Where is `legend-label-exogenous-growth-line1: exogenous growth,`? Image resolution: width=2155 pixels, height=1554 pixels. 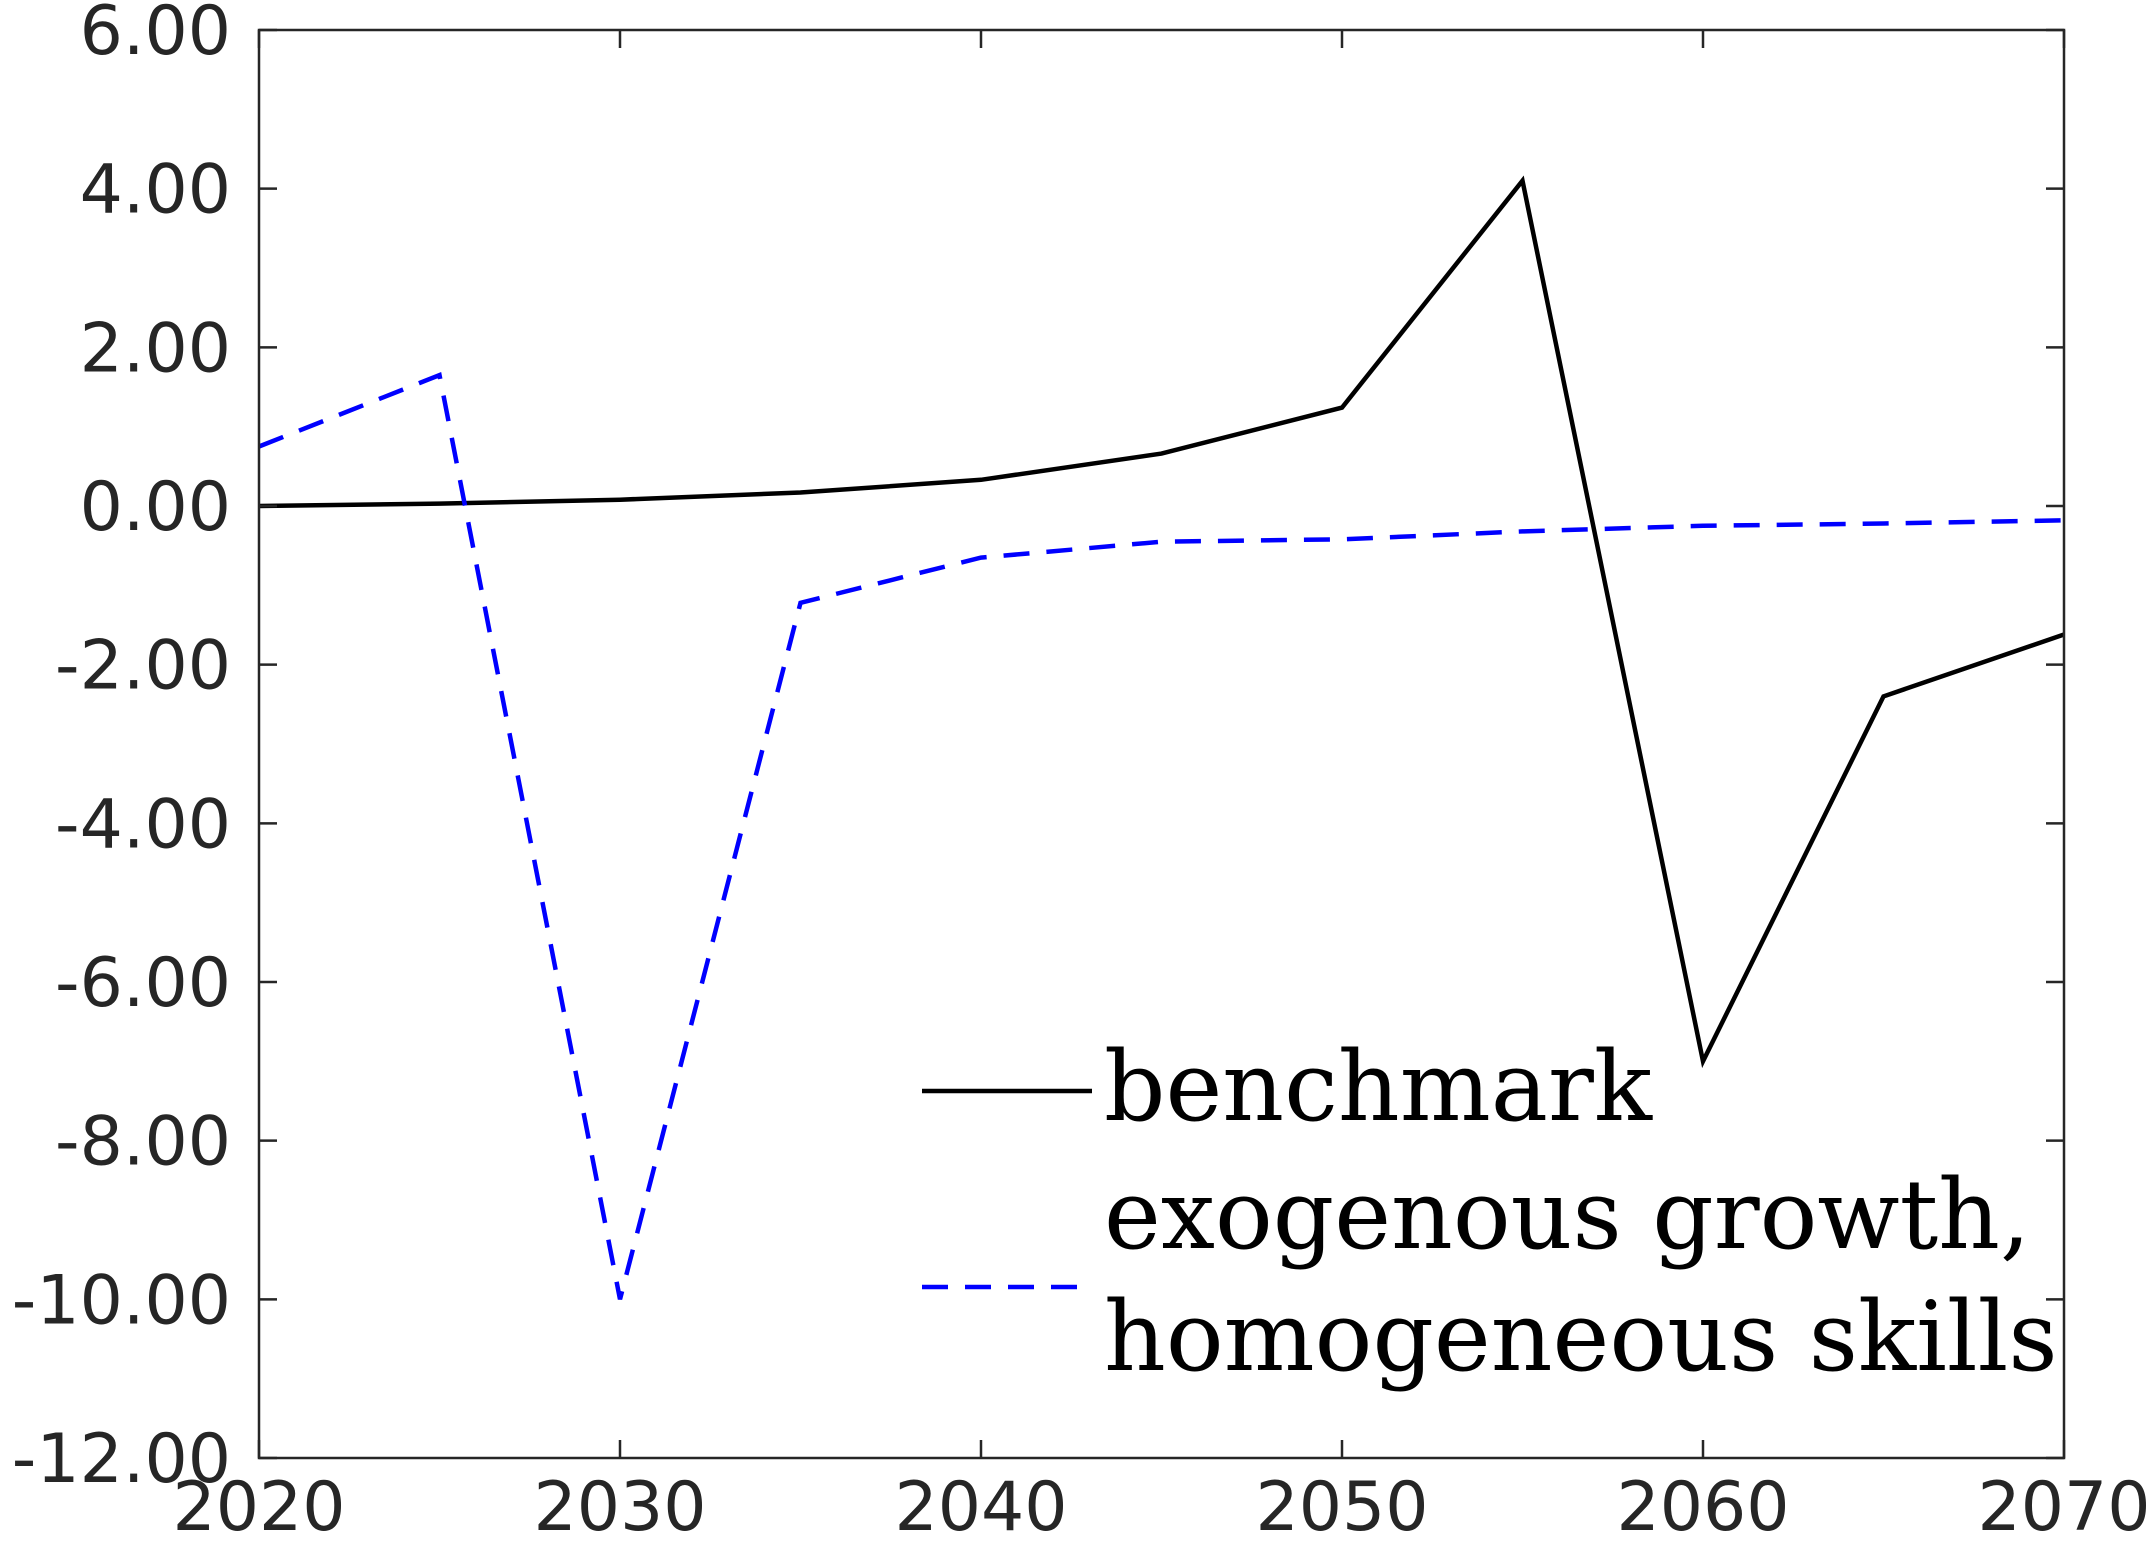
legend-label-exogenous-growth-line1: exogenous growth, is located at coordinates (1567, 1215).